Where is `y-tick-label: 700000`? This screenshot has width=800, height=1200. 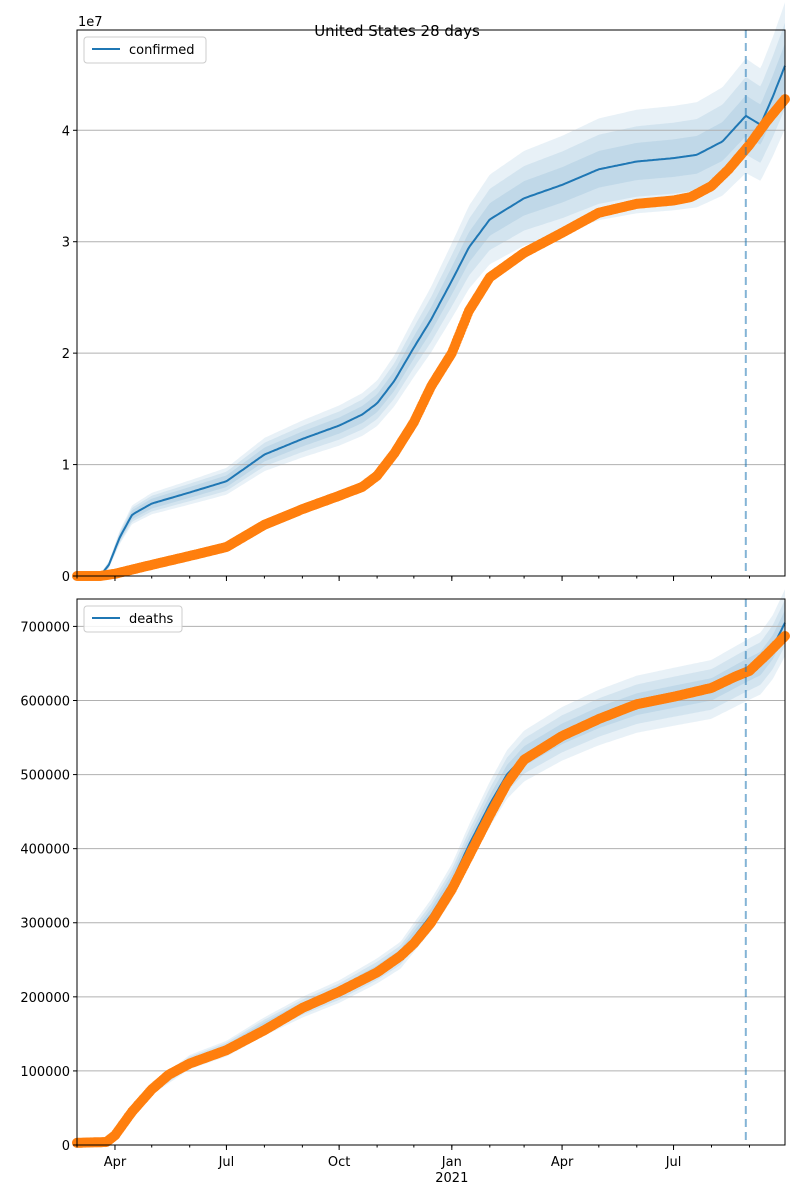
y-tick-label: 700000 is located at coordinates (45, 627).